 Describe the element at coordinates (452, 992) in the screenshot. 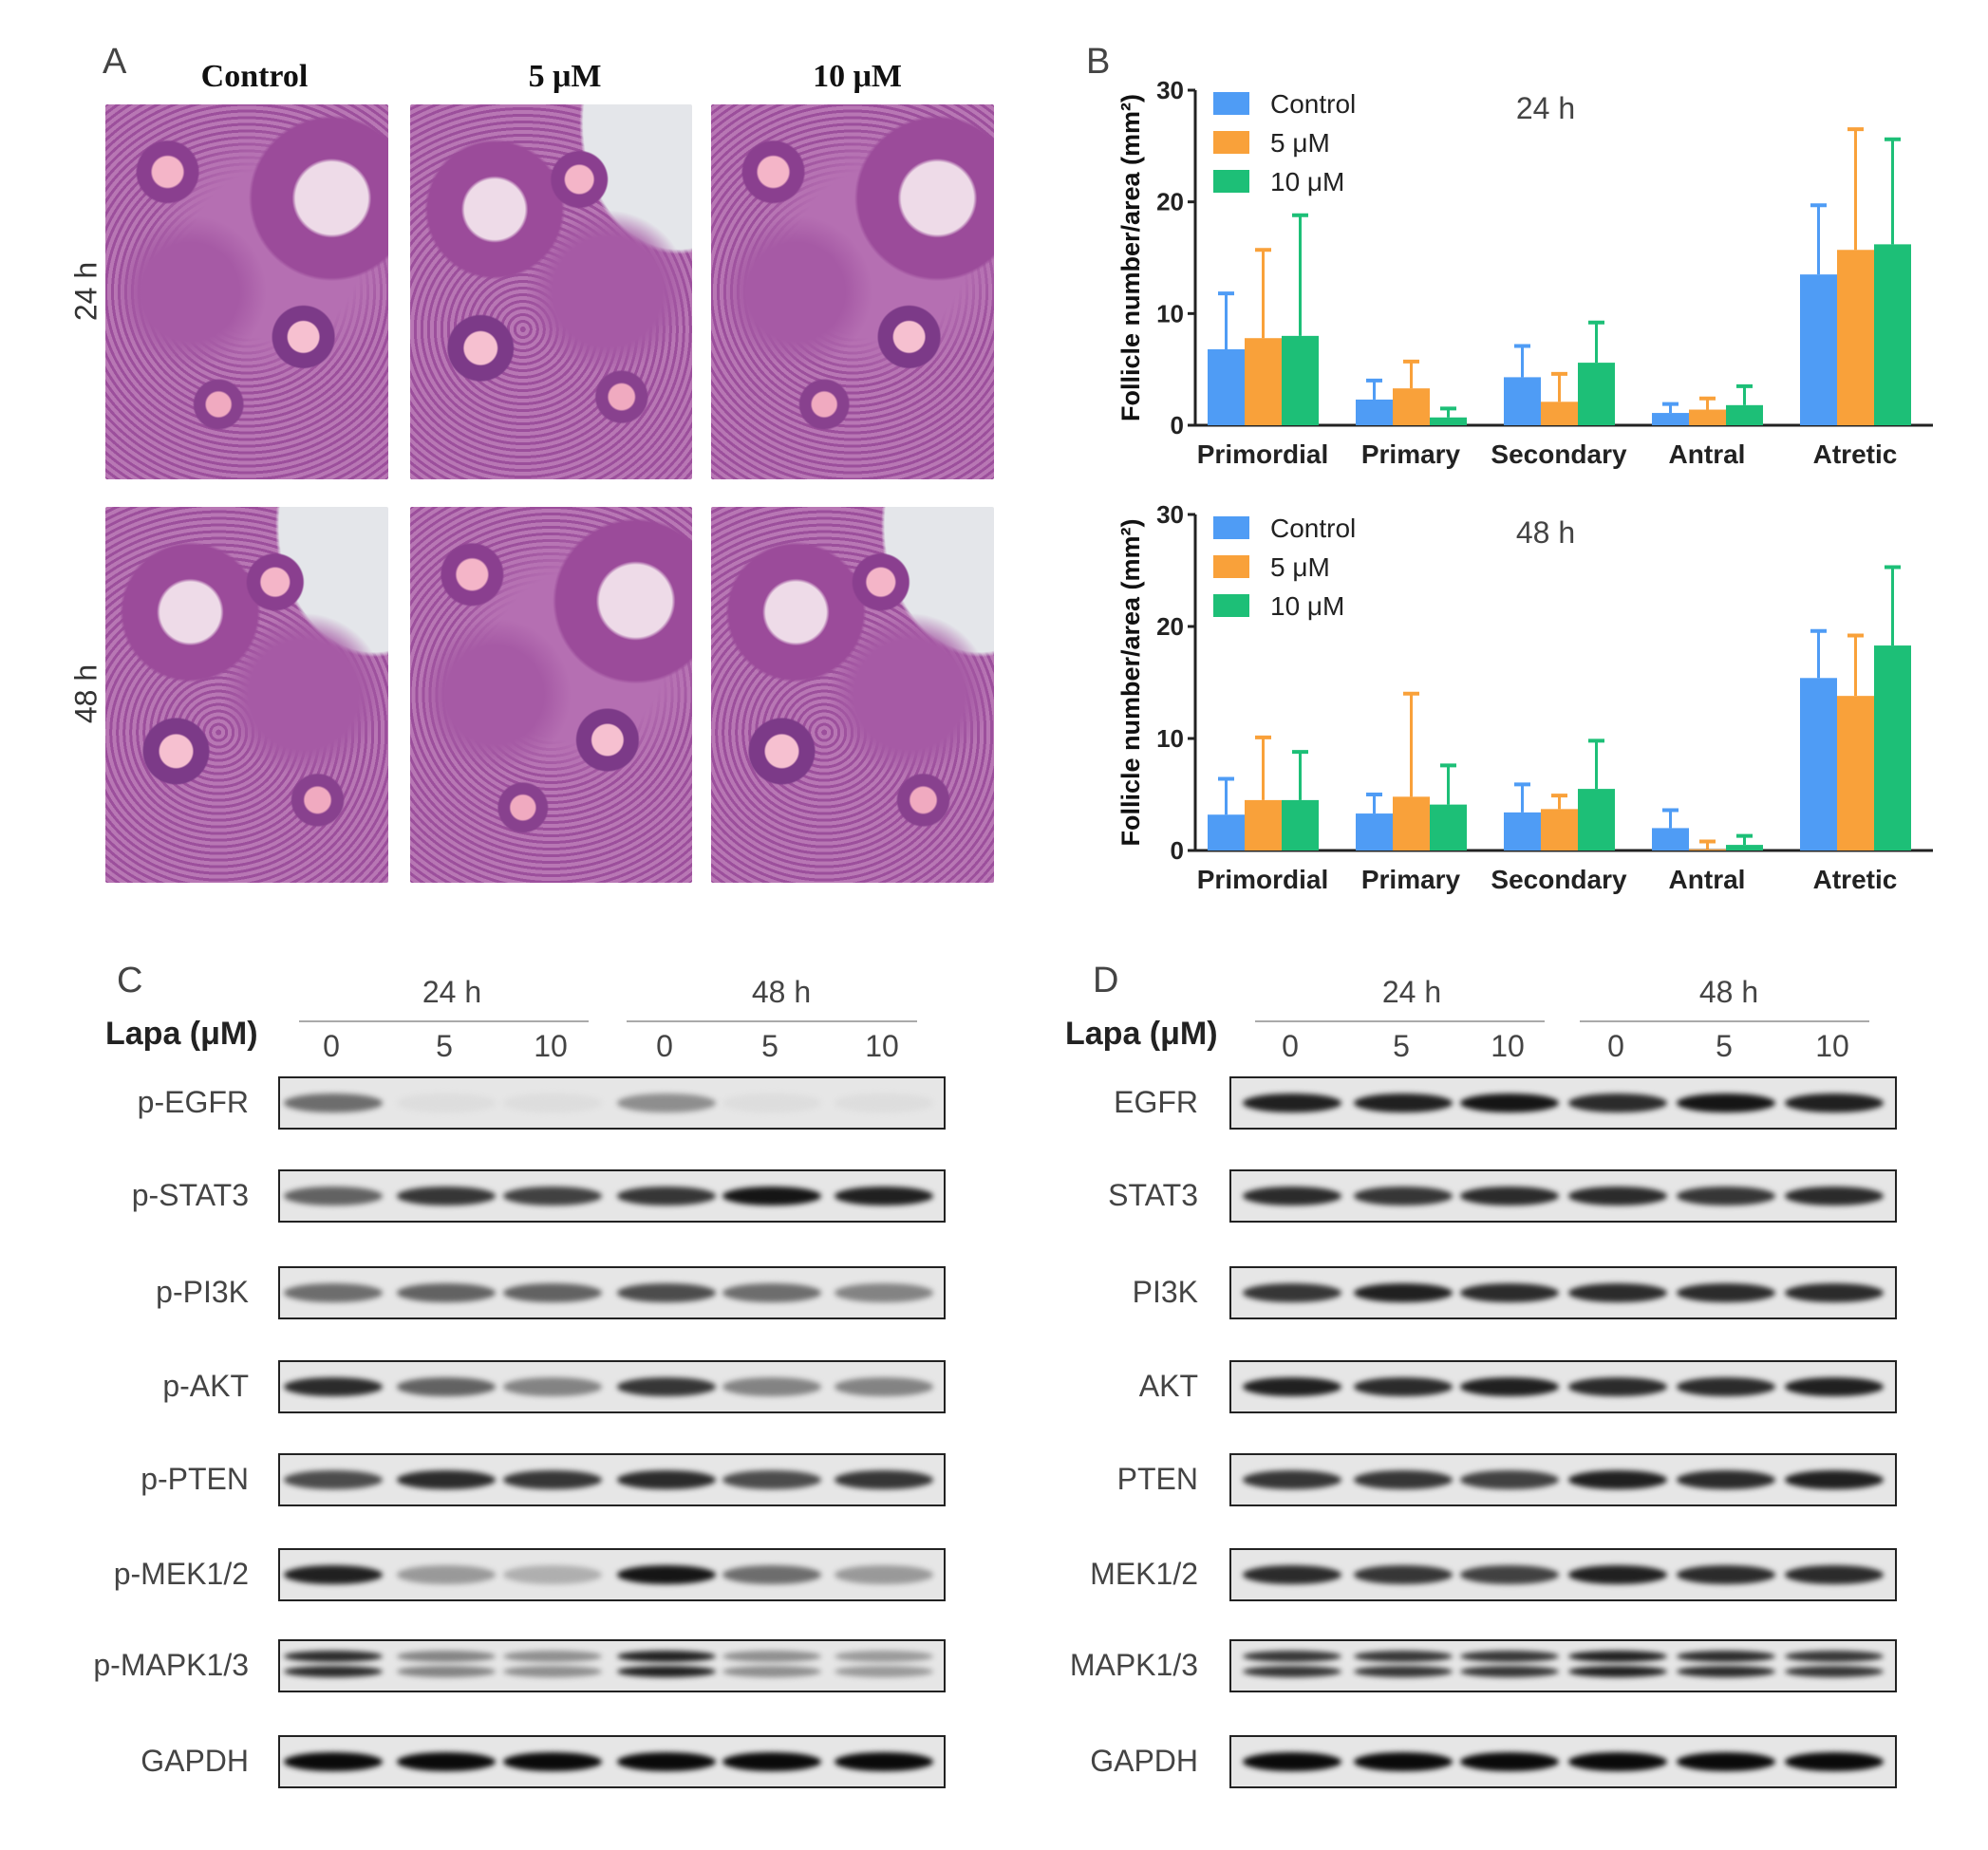

I see `time-label: 24 h` at that location.